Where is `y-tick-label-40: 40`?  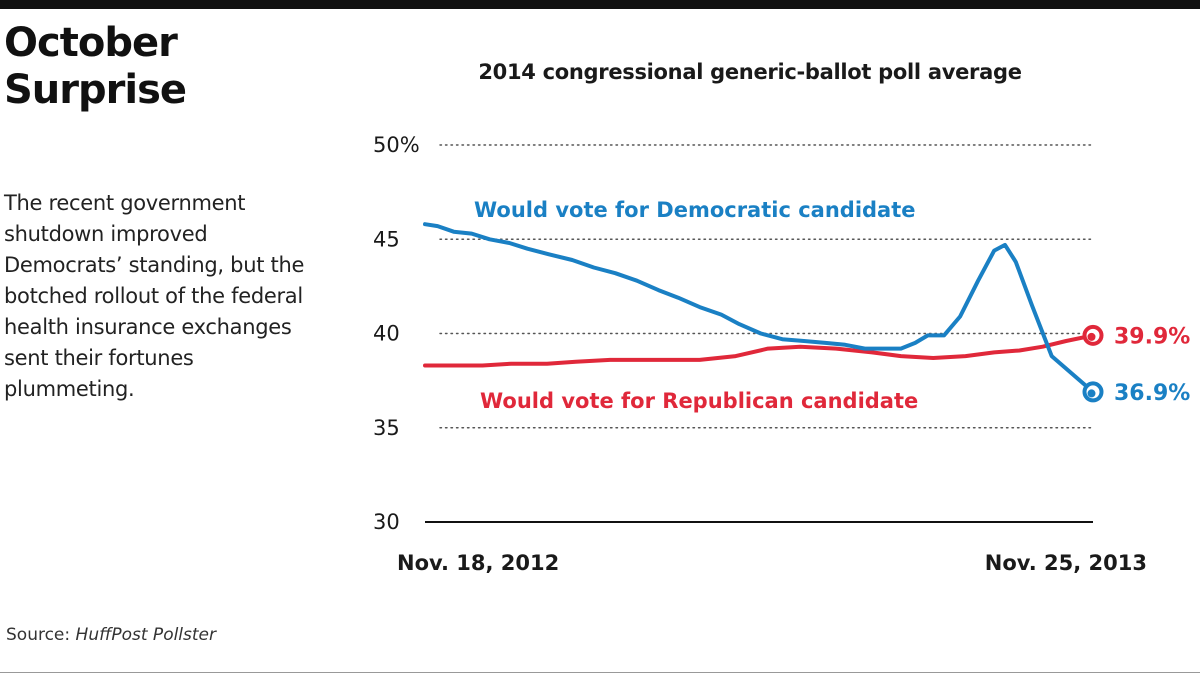
y-tick-label-40: 40 is located at coordinates (386, 334).